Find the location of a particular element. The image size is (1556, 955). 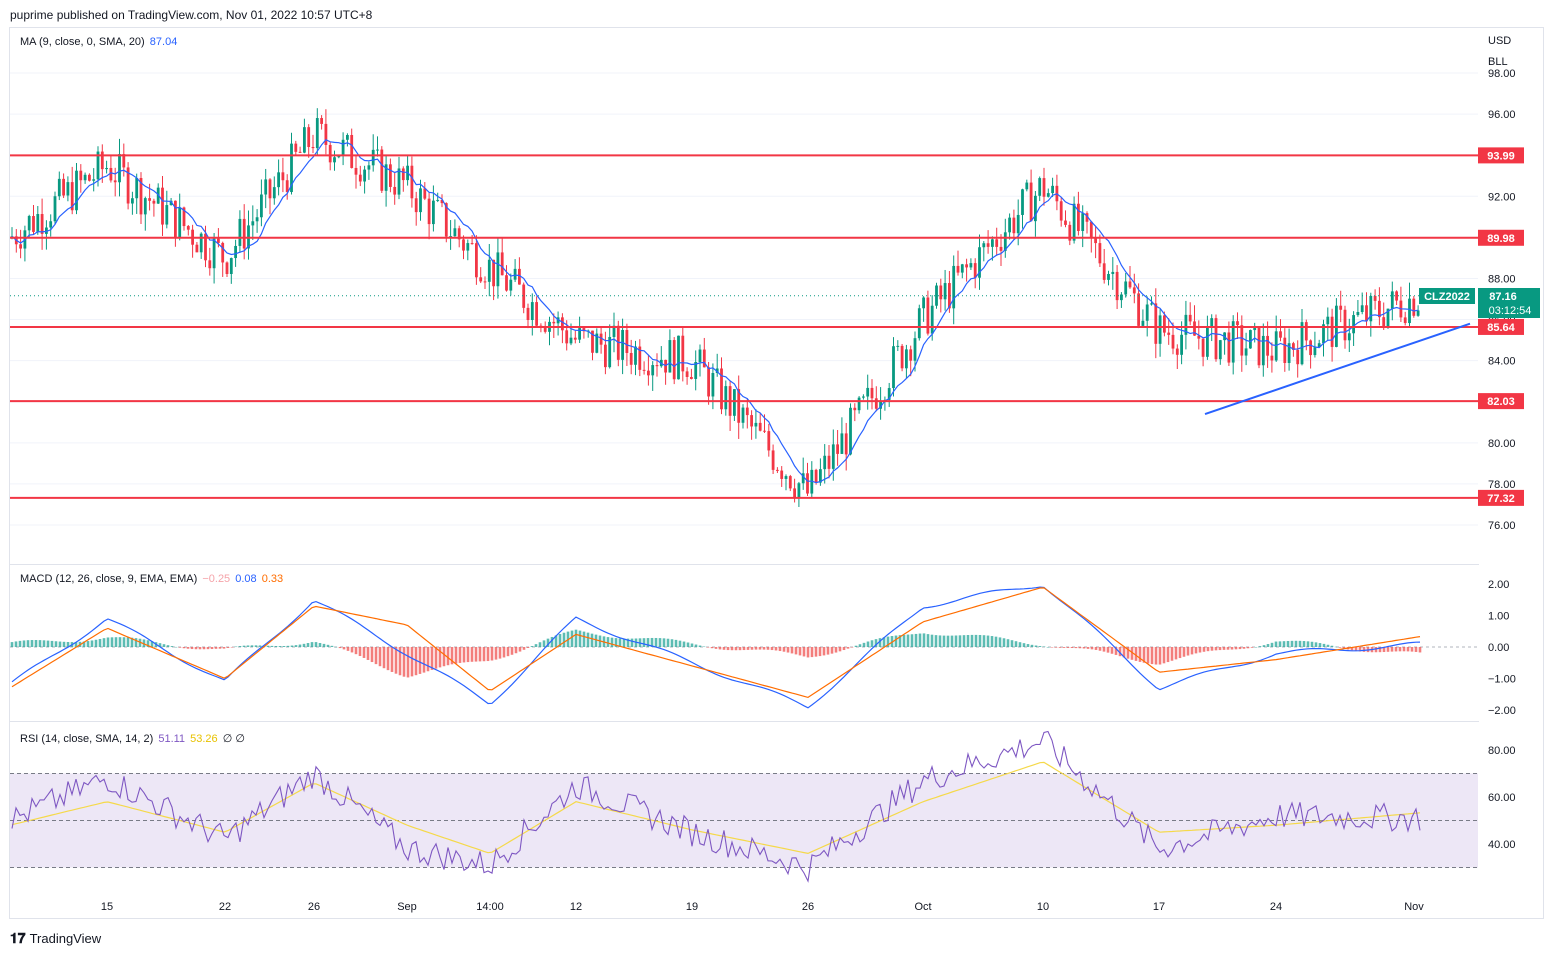

pane-separator-macd is located at coordinates (744, 564).